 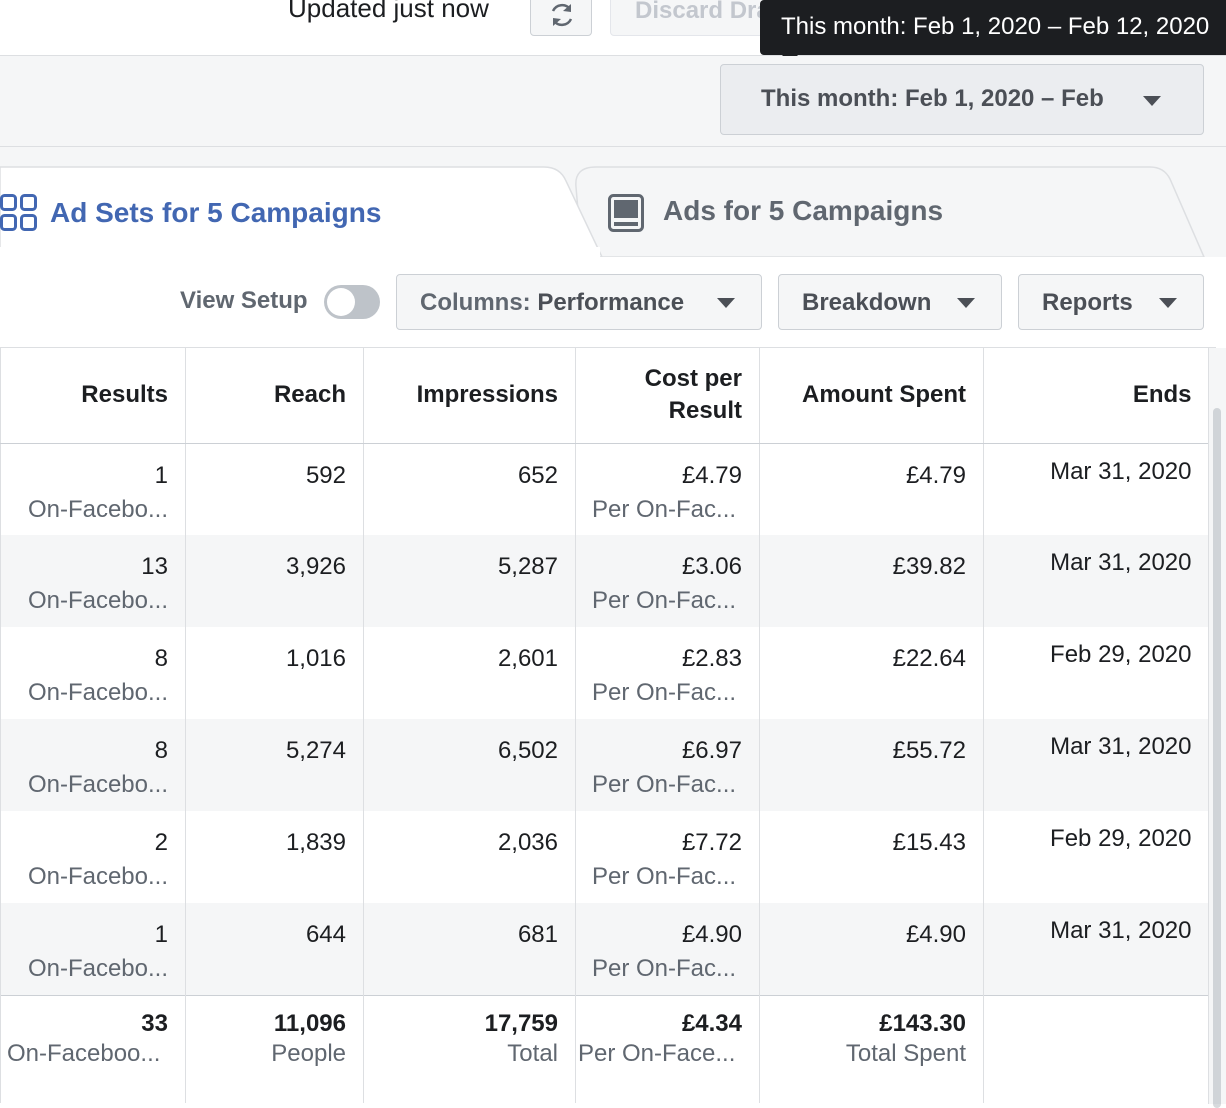 What do you see at coordinates (469, 765) in the screenshot?
I see `impressions-cell: 6,502` at bounding box center [469, 765].